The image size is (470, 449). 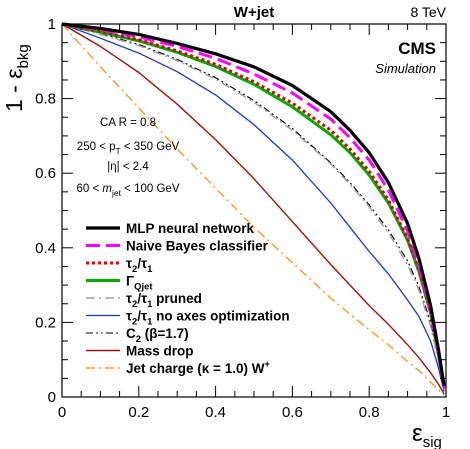 What do you see at coordinates (254, 12) in the screenshot?
I see `chart-title: W+jet` at bounding box center [254, 12].